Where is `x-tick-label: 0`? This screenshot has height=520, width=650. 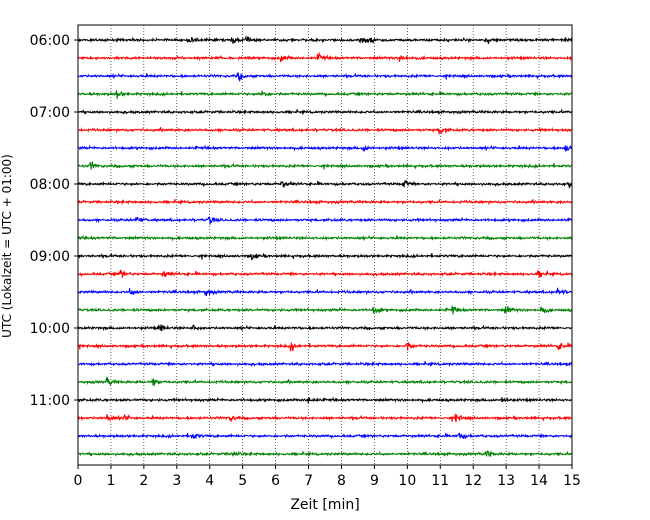 x-tick-label: 0 is located at coordinates (78, 481).